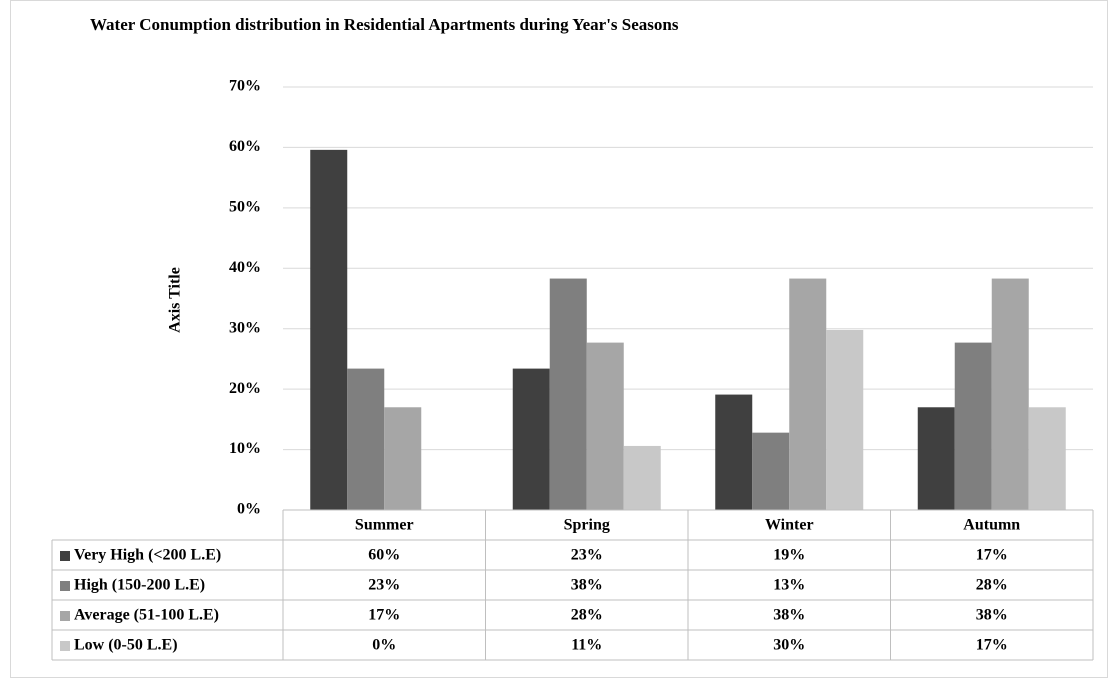 The width and height of the screenshot is (1109, 678). What do you see at coordinates (245, 448) in the screenshot?
I see `y-tick-label: 10%` at bounding box center [245, 448].